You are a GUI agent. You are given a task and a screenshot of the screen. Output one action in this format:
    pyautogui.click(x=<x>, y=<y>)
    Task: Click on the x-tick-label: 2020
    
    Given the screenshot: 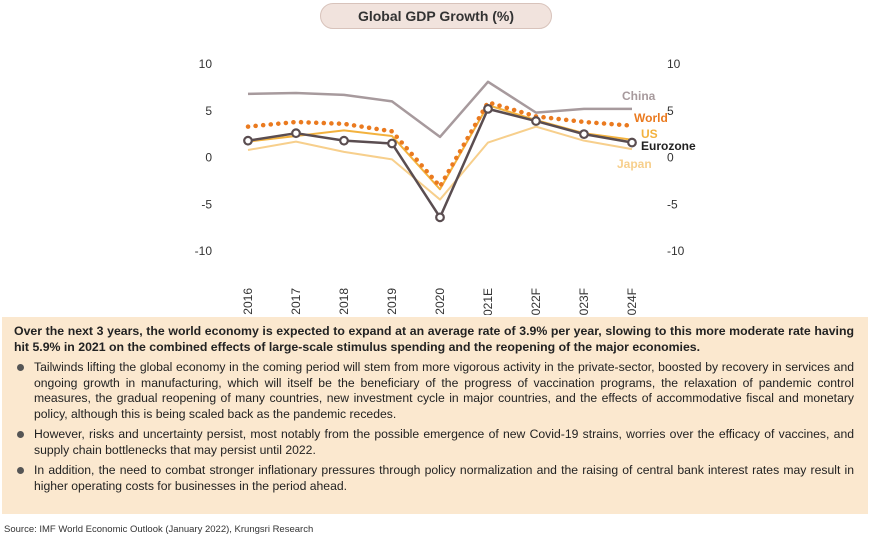 What is the action you would take?
    pyautogui.click(x=440, y=301)
    